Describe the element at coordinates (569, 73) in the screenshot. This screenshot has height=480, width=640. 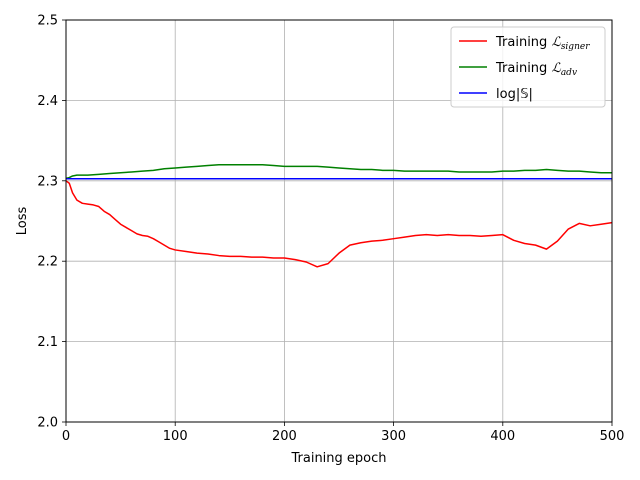
I see `legend-label-subscript: adv` at that location.